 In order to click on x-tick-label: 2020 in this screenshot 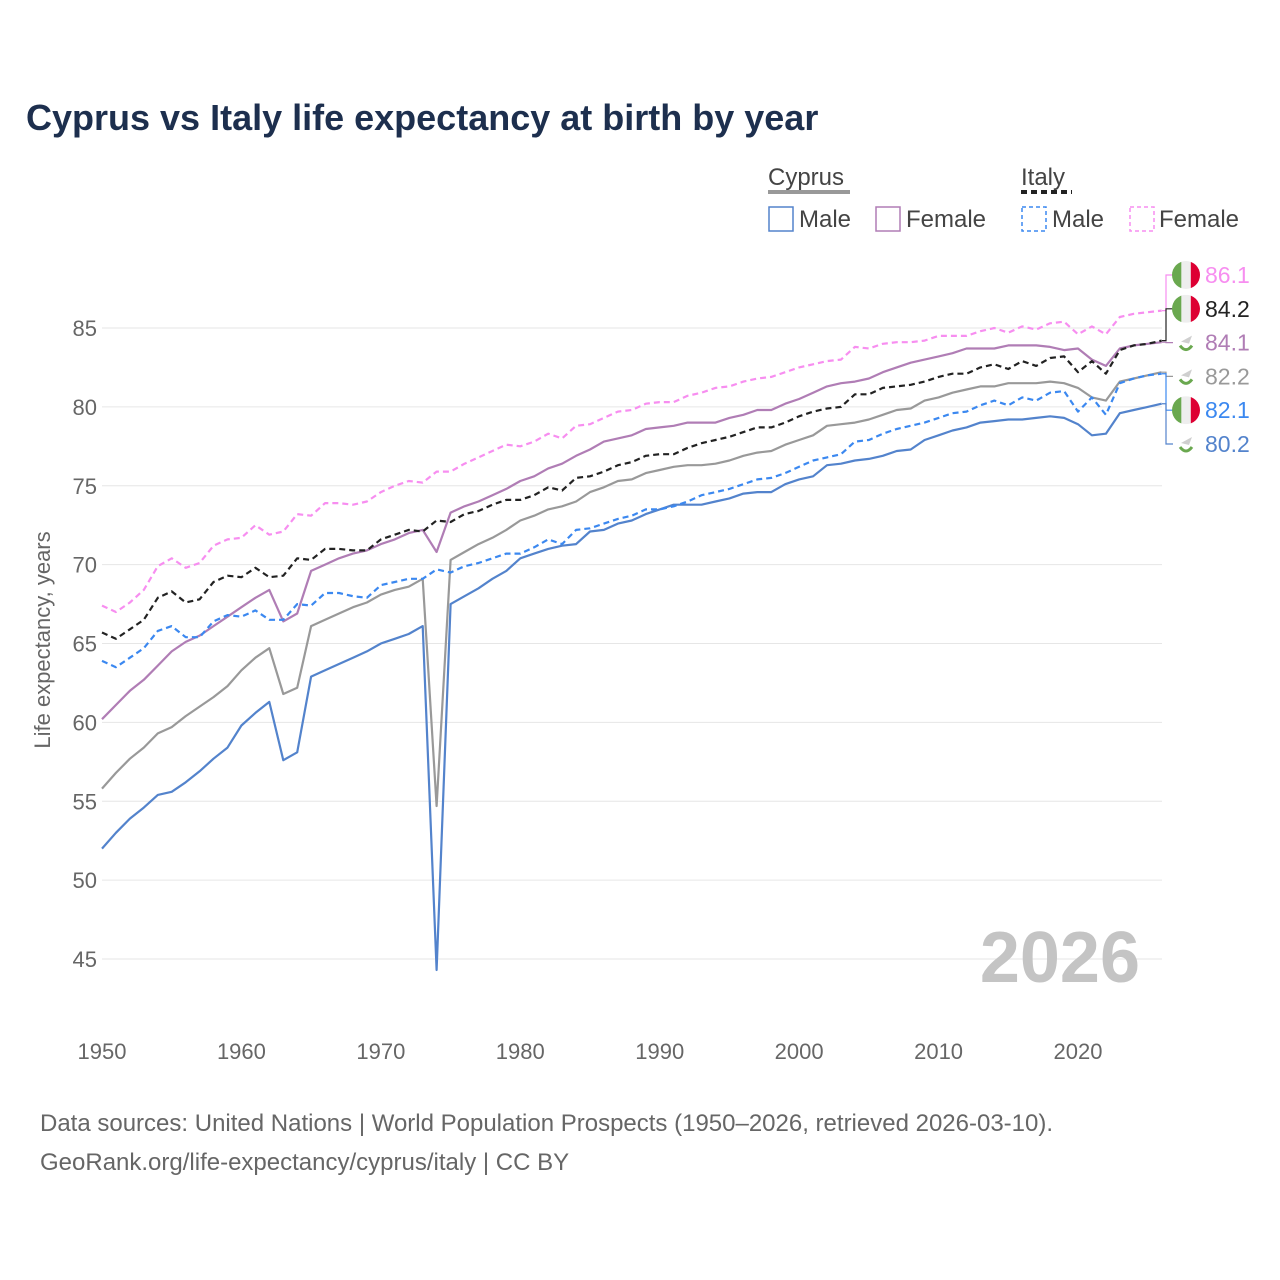, I will do `click(1078, 1051)`.